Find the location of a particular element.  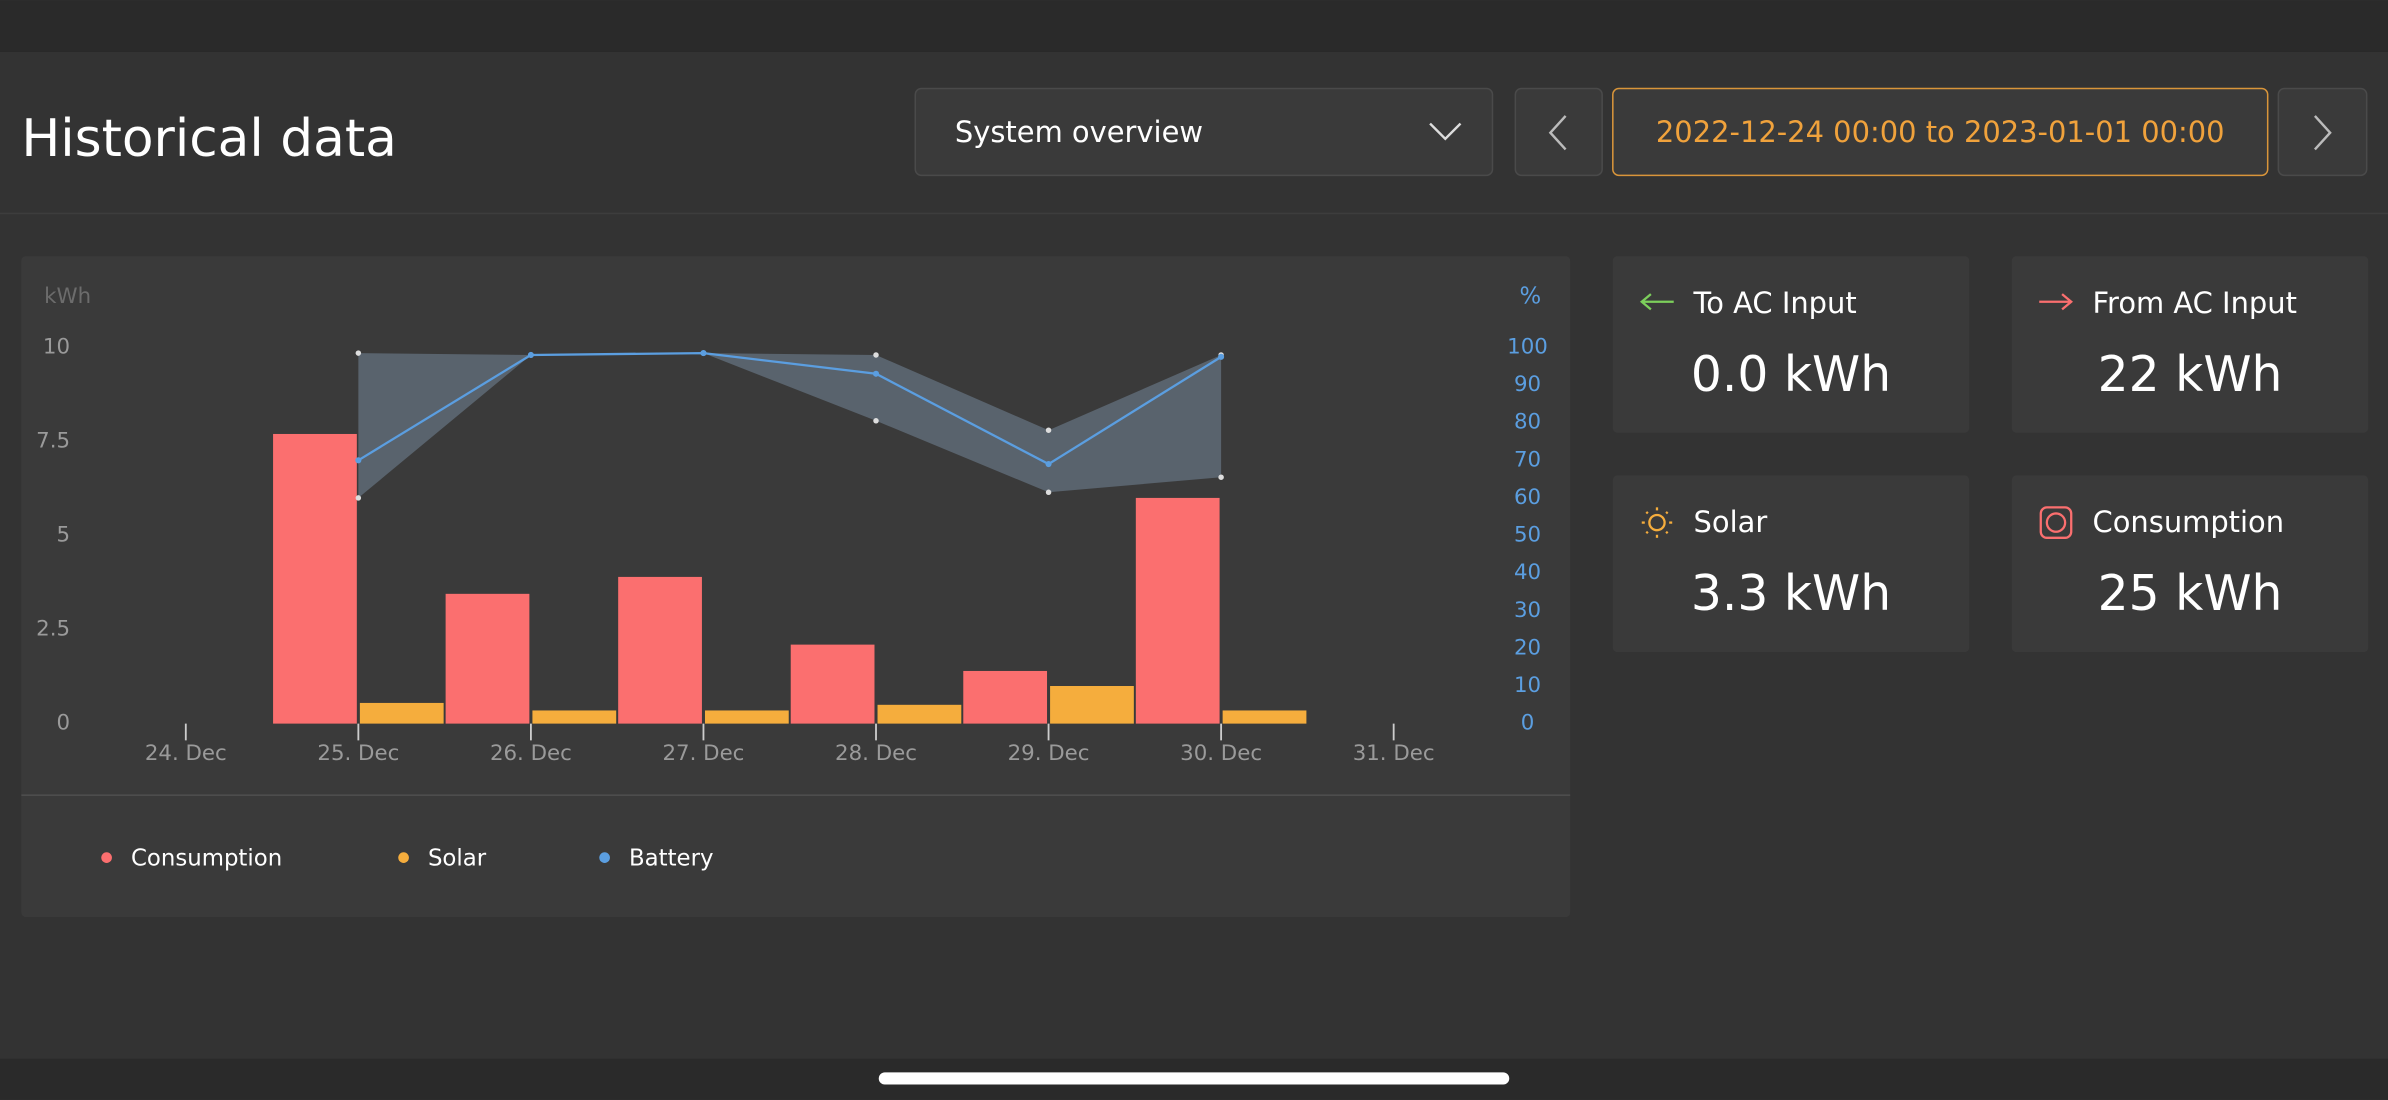

y2-tick-label: 40 is located at coordinates (1527, 572).